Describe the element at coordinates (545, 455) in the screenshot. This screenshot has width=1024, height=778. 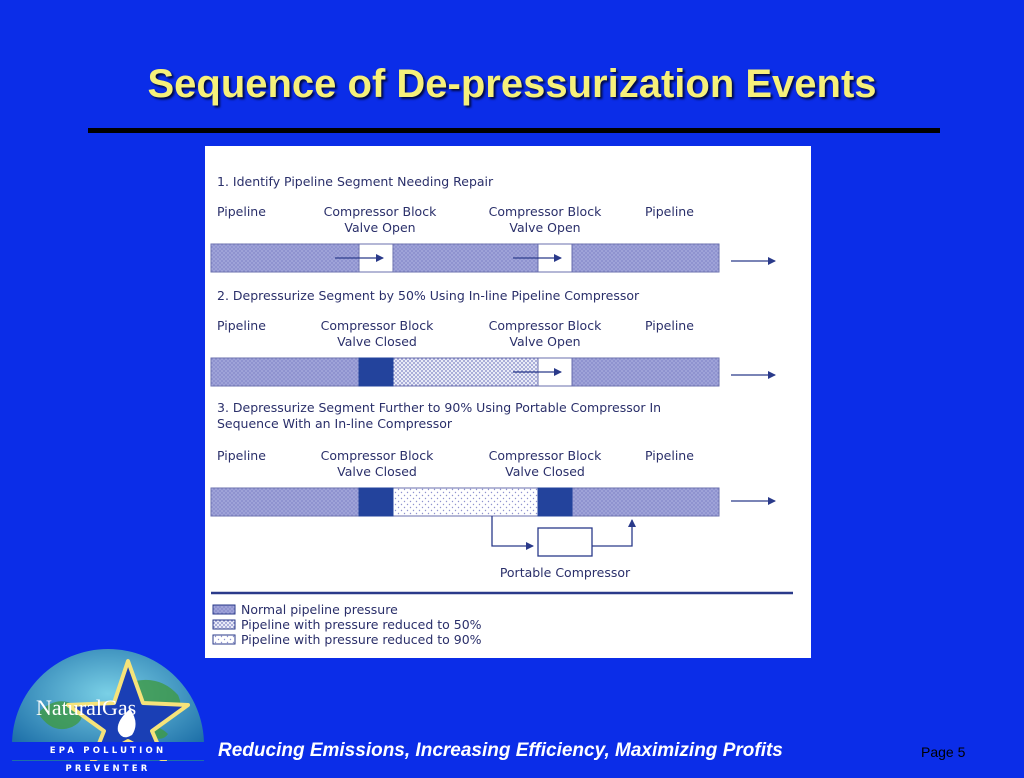
I see `step3-block-right-label: Compressor Block` at that location.